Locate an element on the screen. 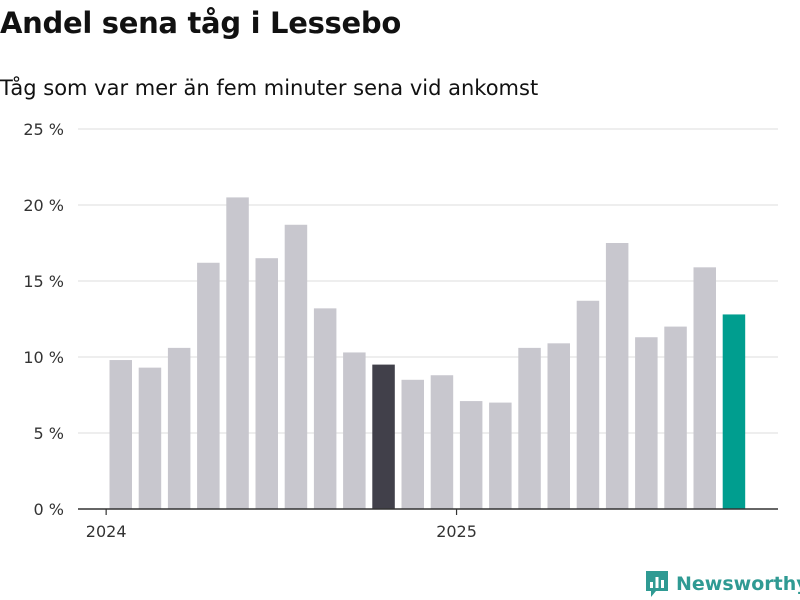 The image size is (800, 600). y-tick-label: 5 % is located at coordinates (49, 433).